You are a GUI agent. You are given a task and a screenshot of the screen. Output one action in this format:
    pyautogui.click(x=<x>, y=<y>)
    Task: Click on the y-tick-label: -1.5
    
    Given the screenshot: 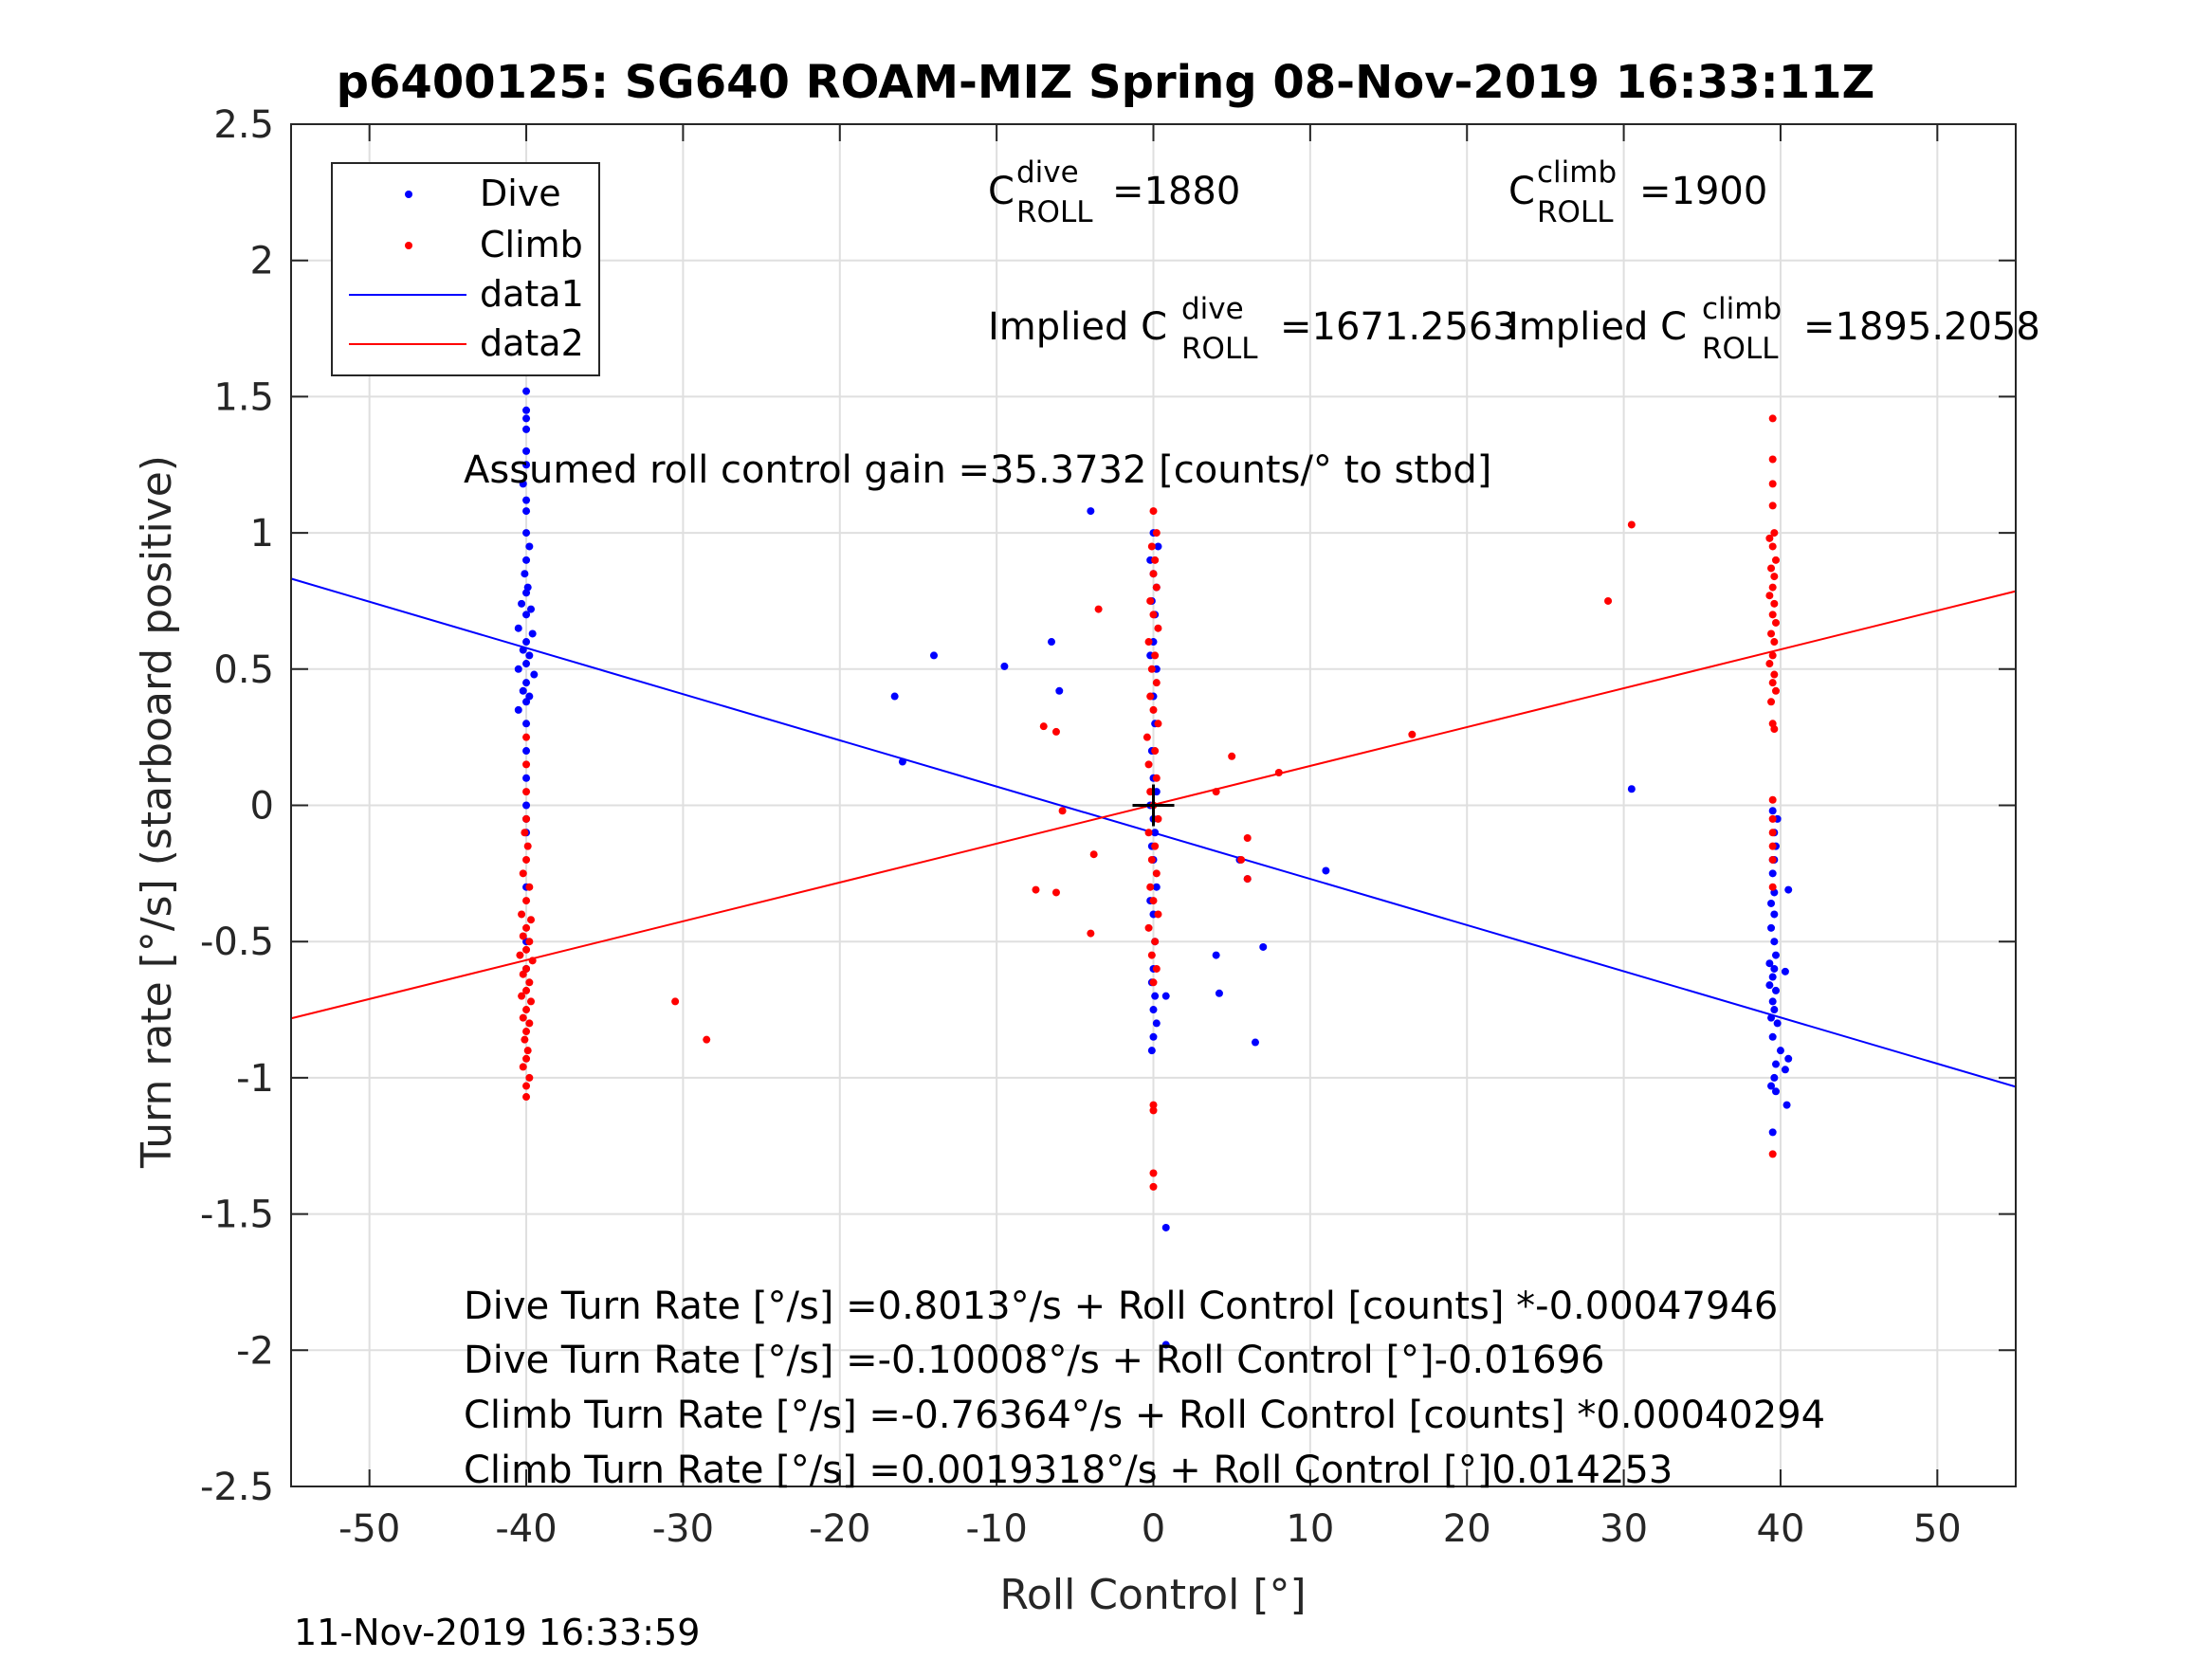 What is the action you would take?
    pyautogui.click(x=237, y=1215)
    